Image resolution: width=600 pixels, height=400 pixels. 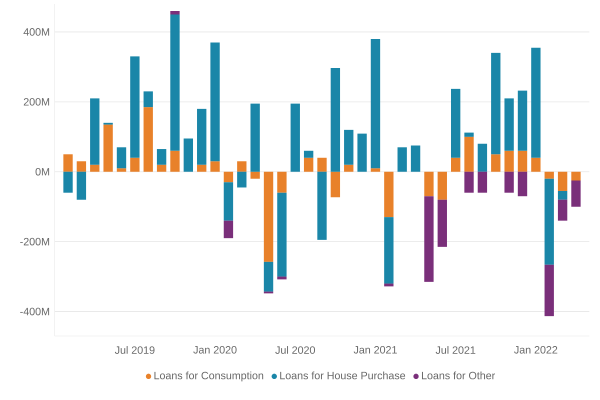 I want to click on legend-label: Loans for House Purchase, so click(x=343, y=375).